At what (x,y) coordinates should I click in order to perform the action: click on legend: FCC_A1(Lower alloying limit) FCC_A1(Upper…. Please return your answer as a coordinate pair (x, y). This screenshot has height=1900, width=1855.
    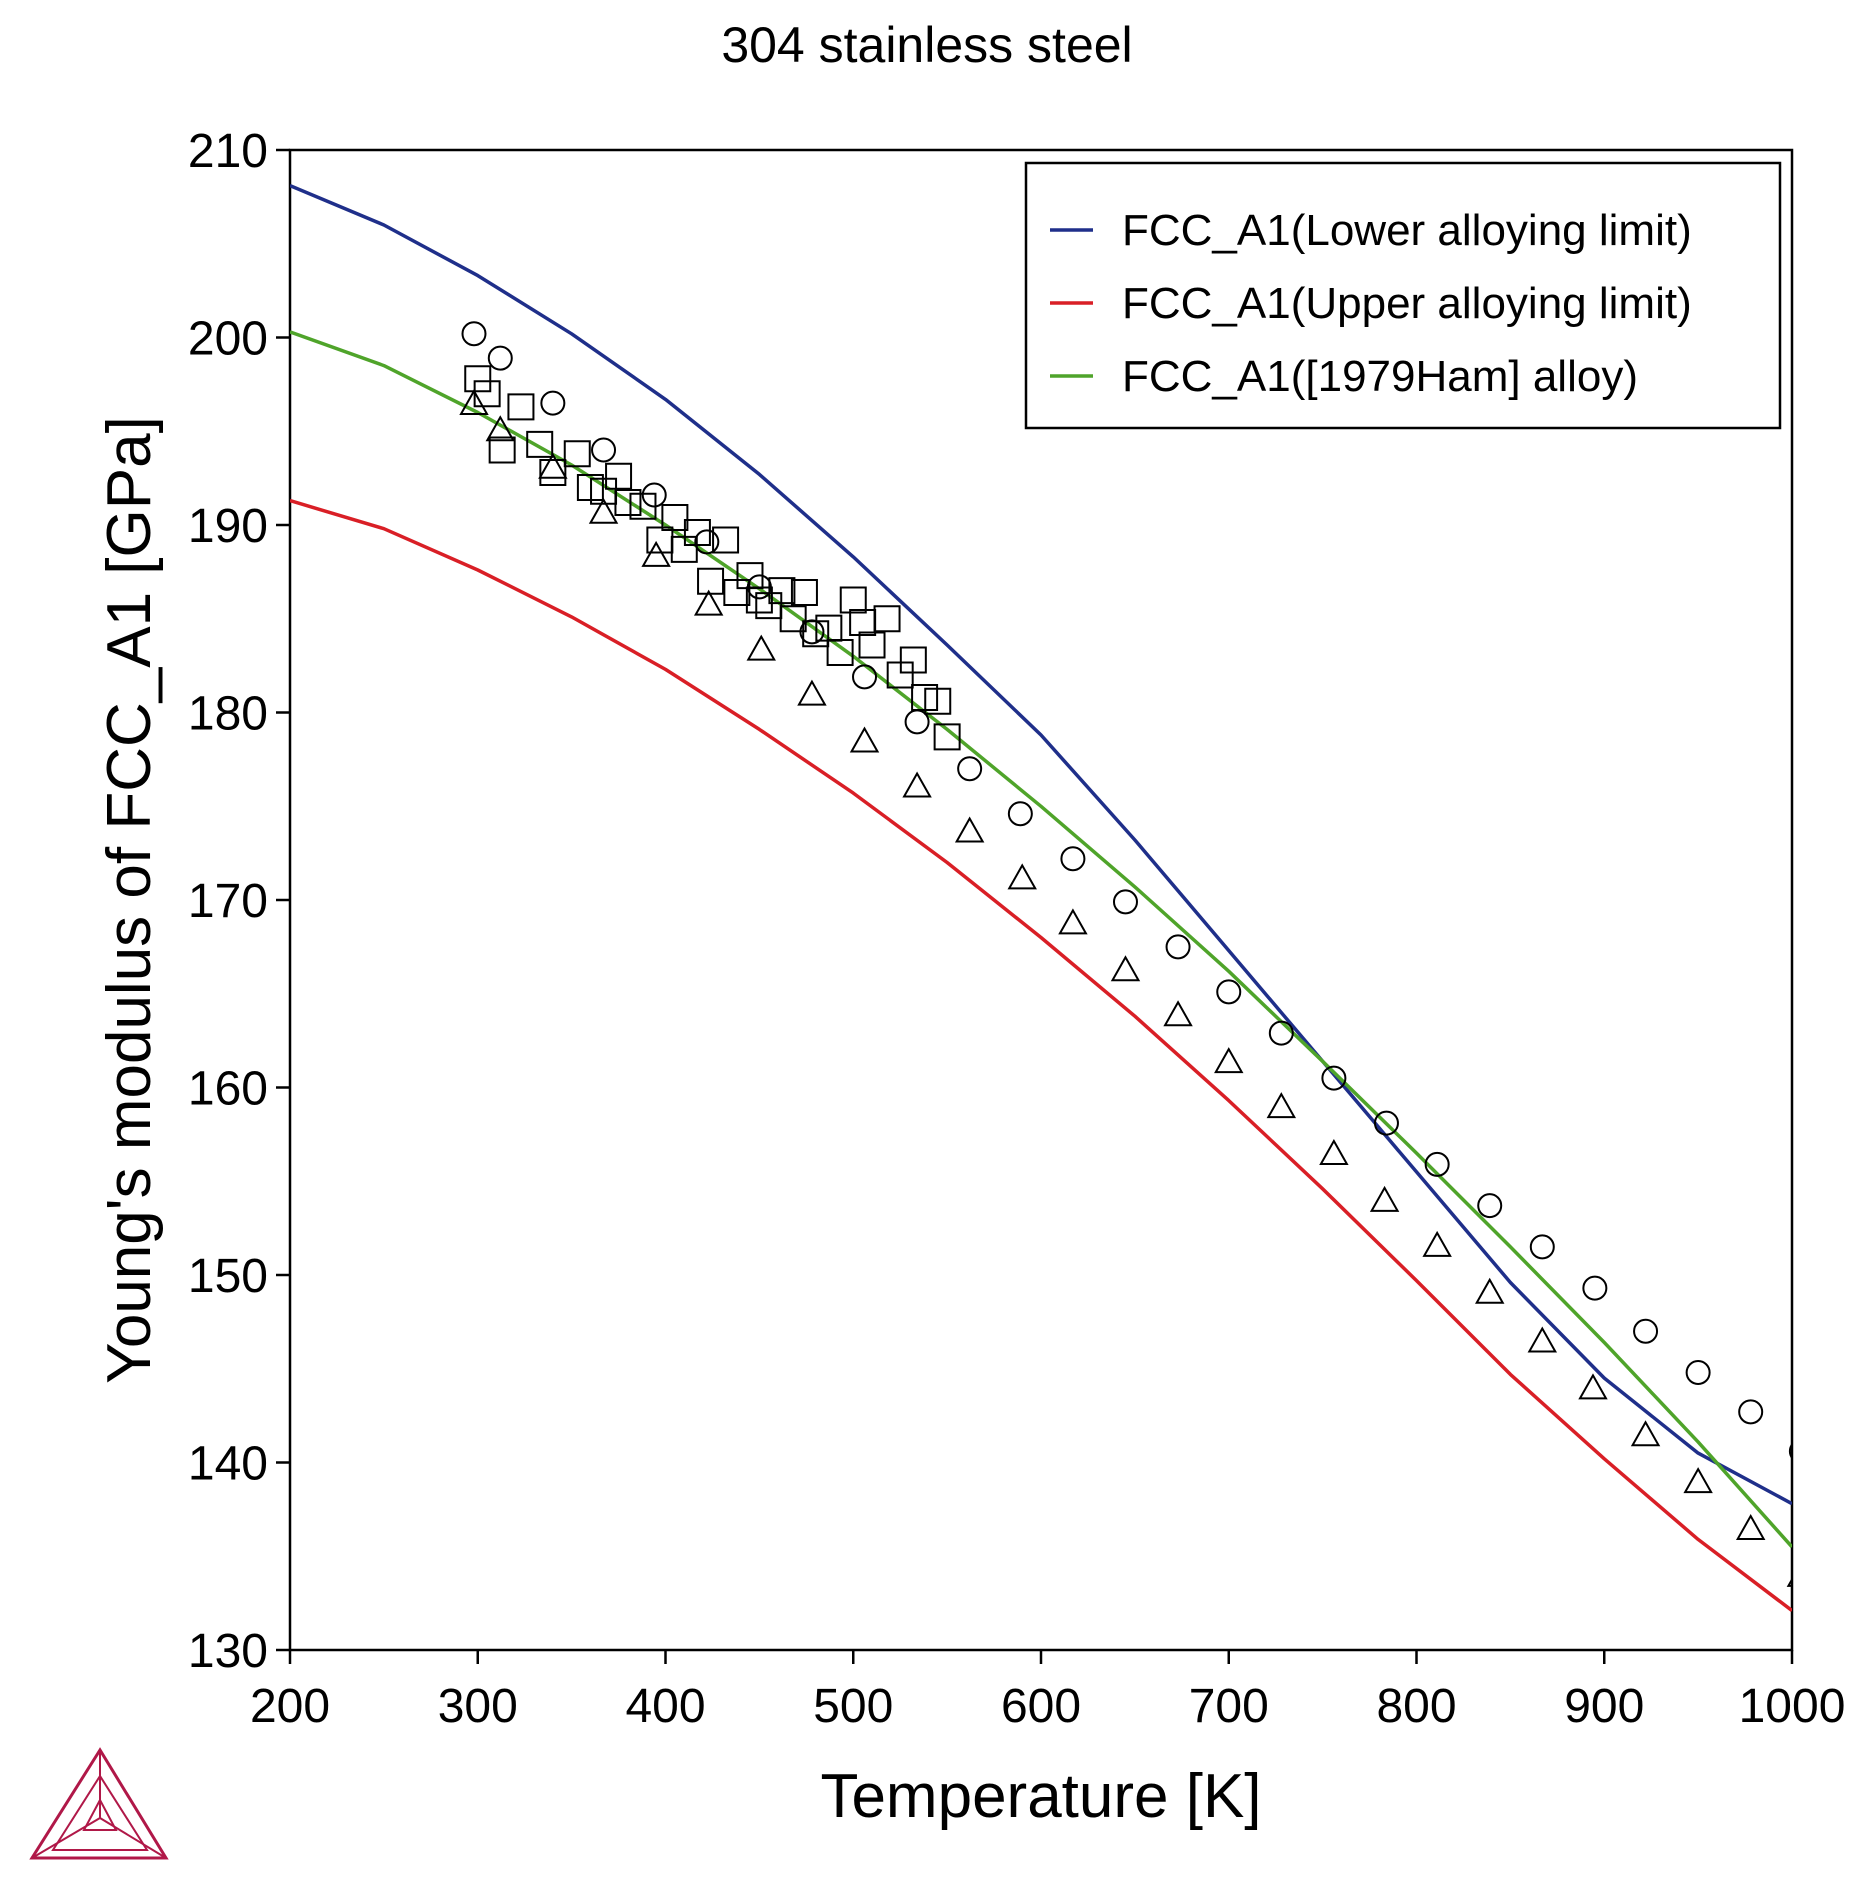
    Looking at the image, I should click on (1403, 295).